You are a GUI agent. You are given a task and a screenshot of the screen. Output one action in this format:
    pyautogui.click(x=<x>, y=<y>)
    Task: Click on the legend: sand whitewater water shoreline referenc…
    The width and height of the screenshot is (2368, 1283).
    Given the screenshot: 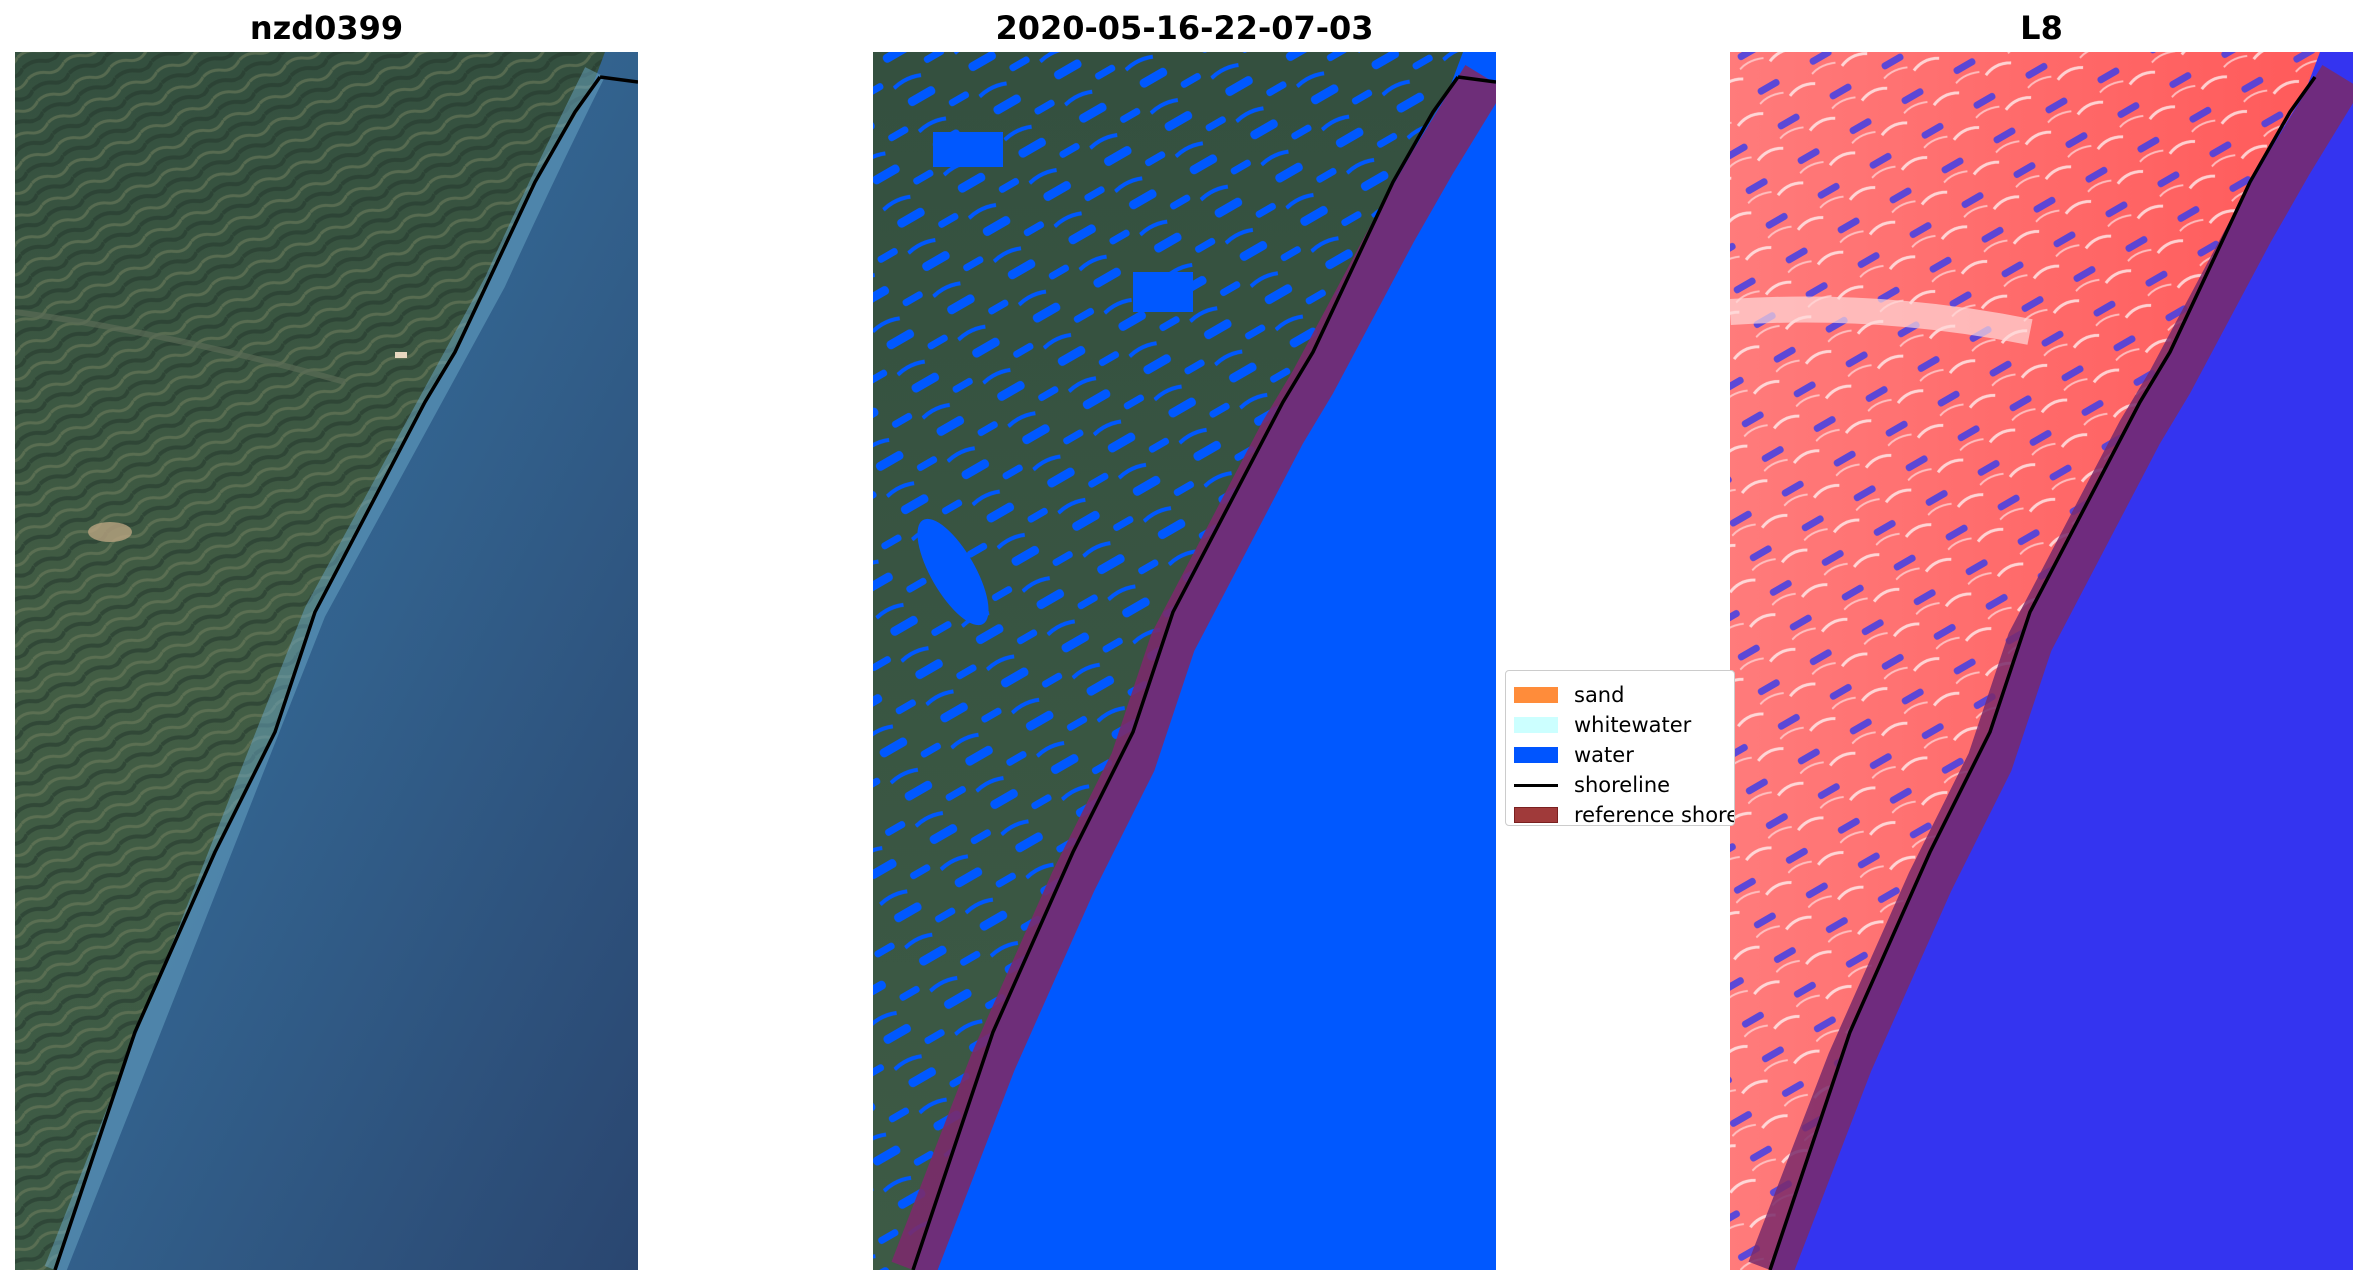 What is the action you would take?
    pyautogui.click(x=1620, y=748)
    